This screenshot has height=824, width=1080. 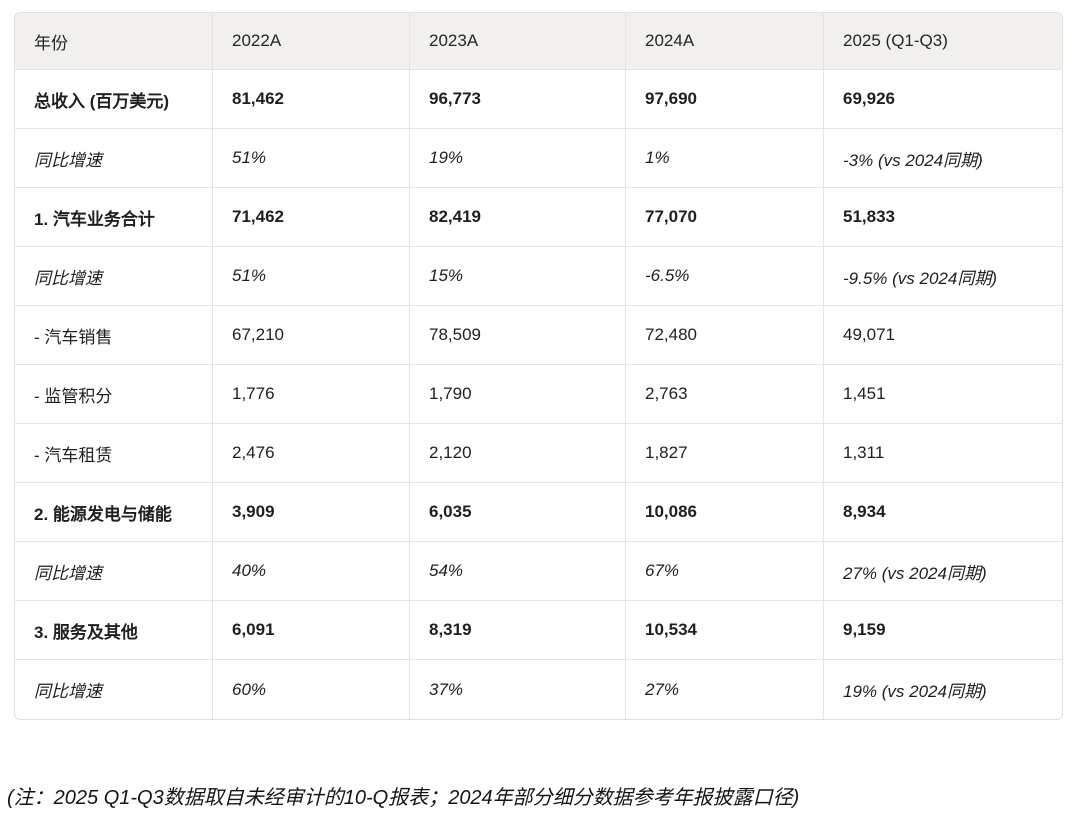 What do you see at coordinates (725, 99) in the screenshot?
I see `value-cell: 97,690` at bounding box center [725, 99].